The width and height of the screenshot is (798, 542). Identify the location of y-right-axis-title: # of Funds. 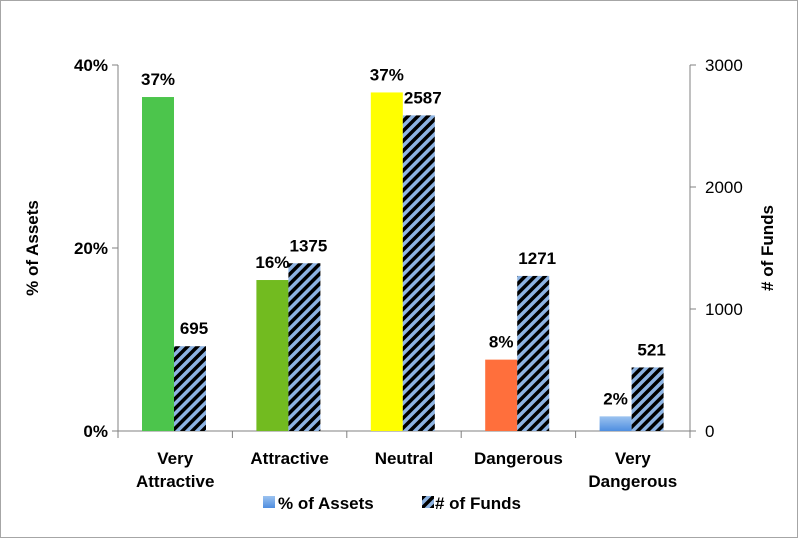
(767, 248).